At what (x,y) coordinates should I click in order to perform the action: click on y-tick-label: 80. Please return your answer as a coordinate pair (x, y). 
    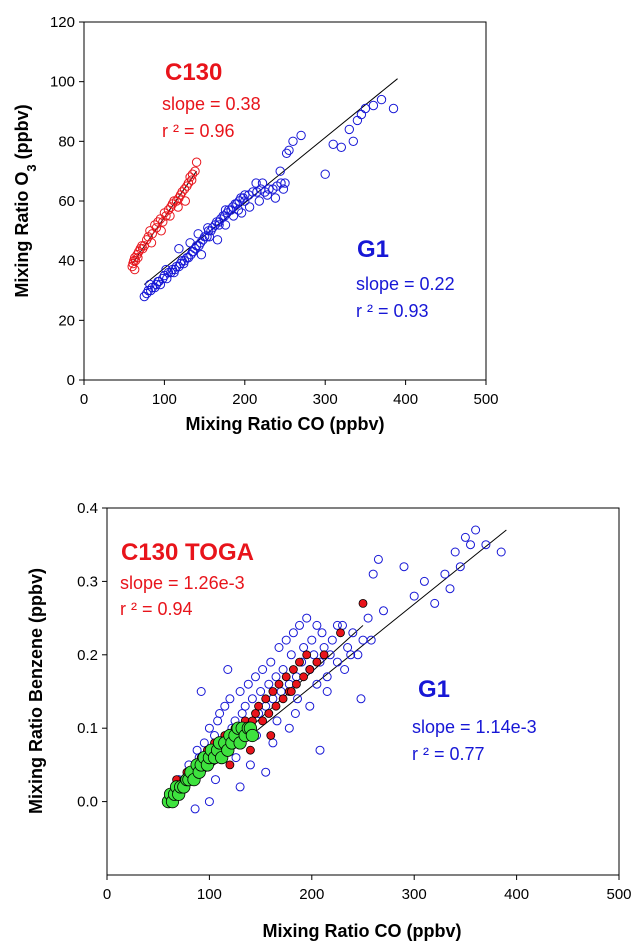
    Looking at the image, I should click on (66, 141).